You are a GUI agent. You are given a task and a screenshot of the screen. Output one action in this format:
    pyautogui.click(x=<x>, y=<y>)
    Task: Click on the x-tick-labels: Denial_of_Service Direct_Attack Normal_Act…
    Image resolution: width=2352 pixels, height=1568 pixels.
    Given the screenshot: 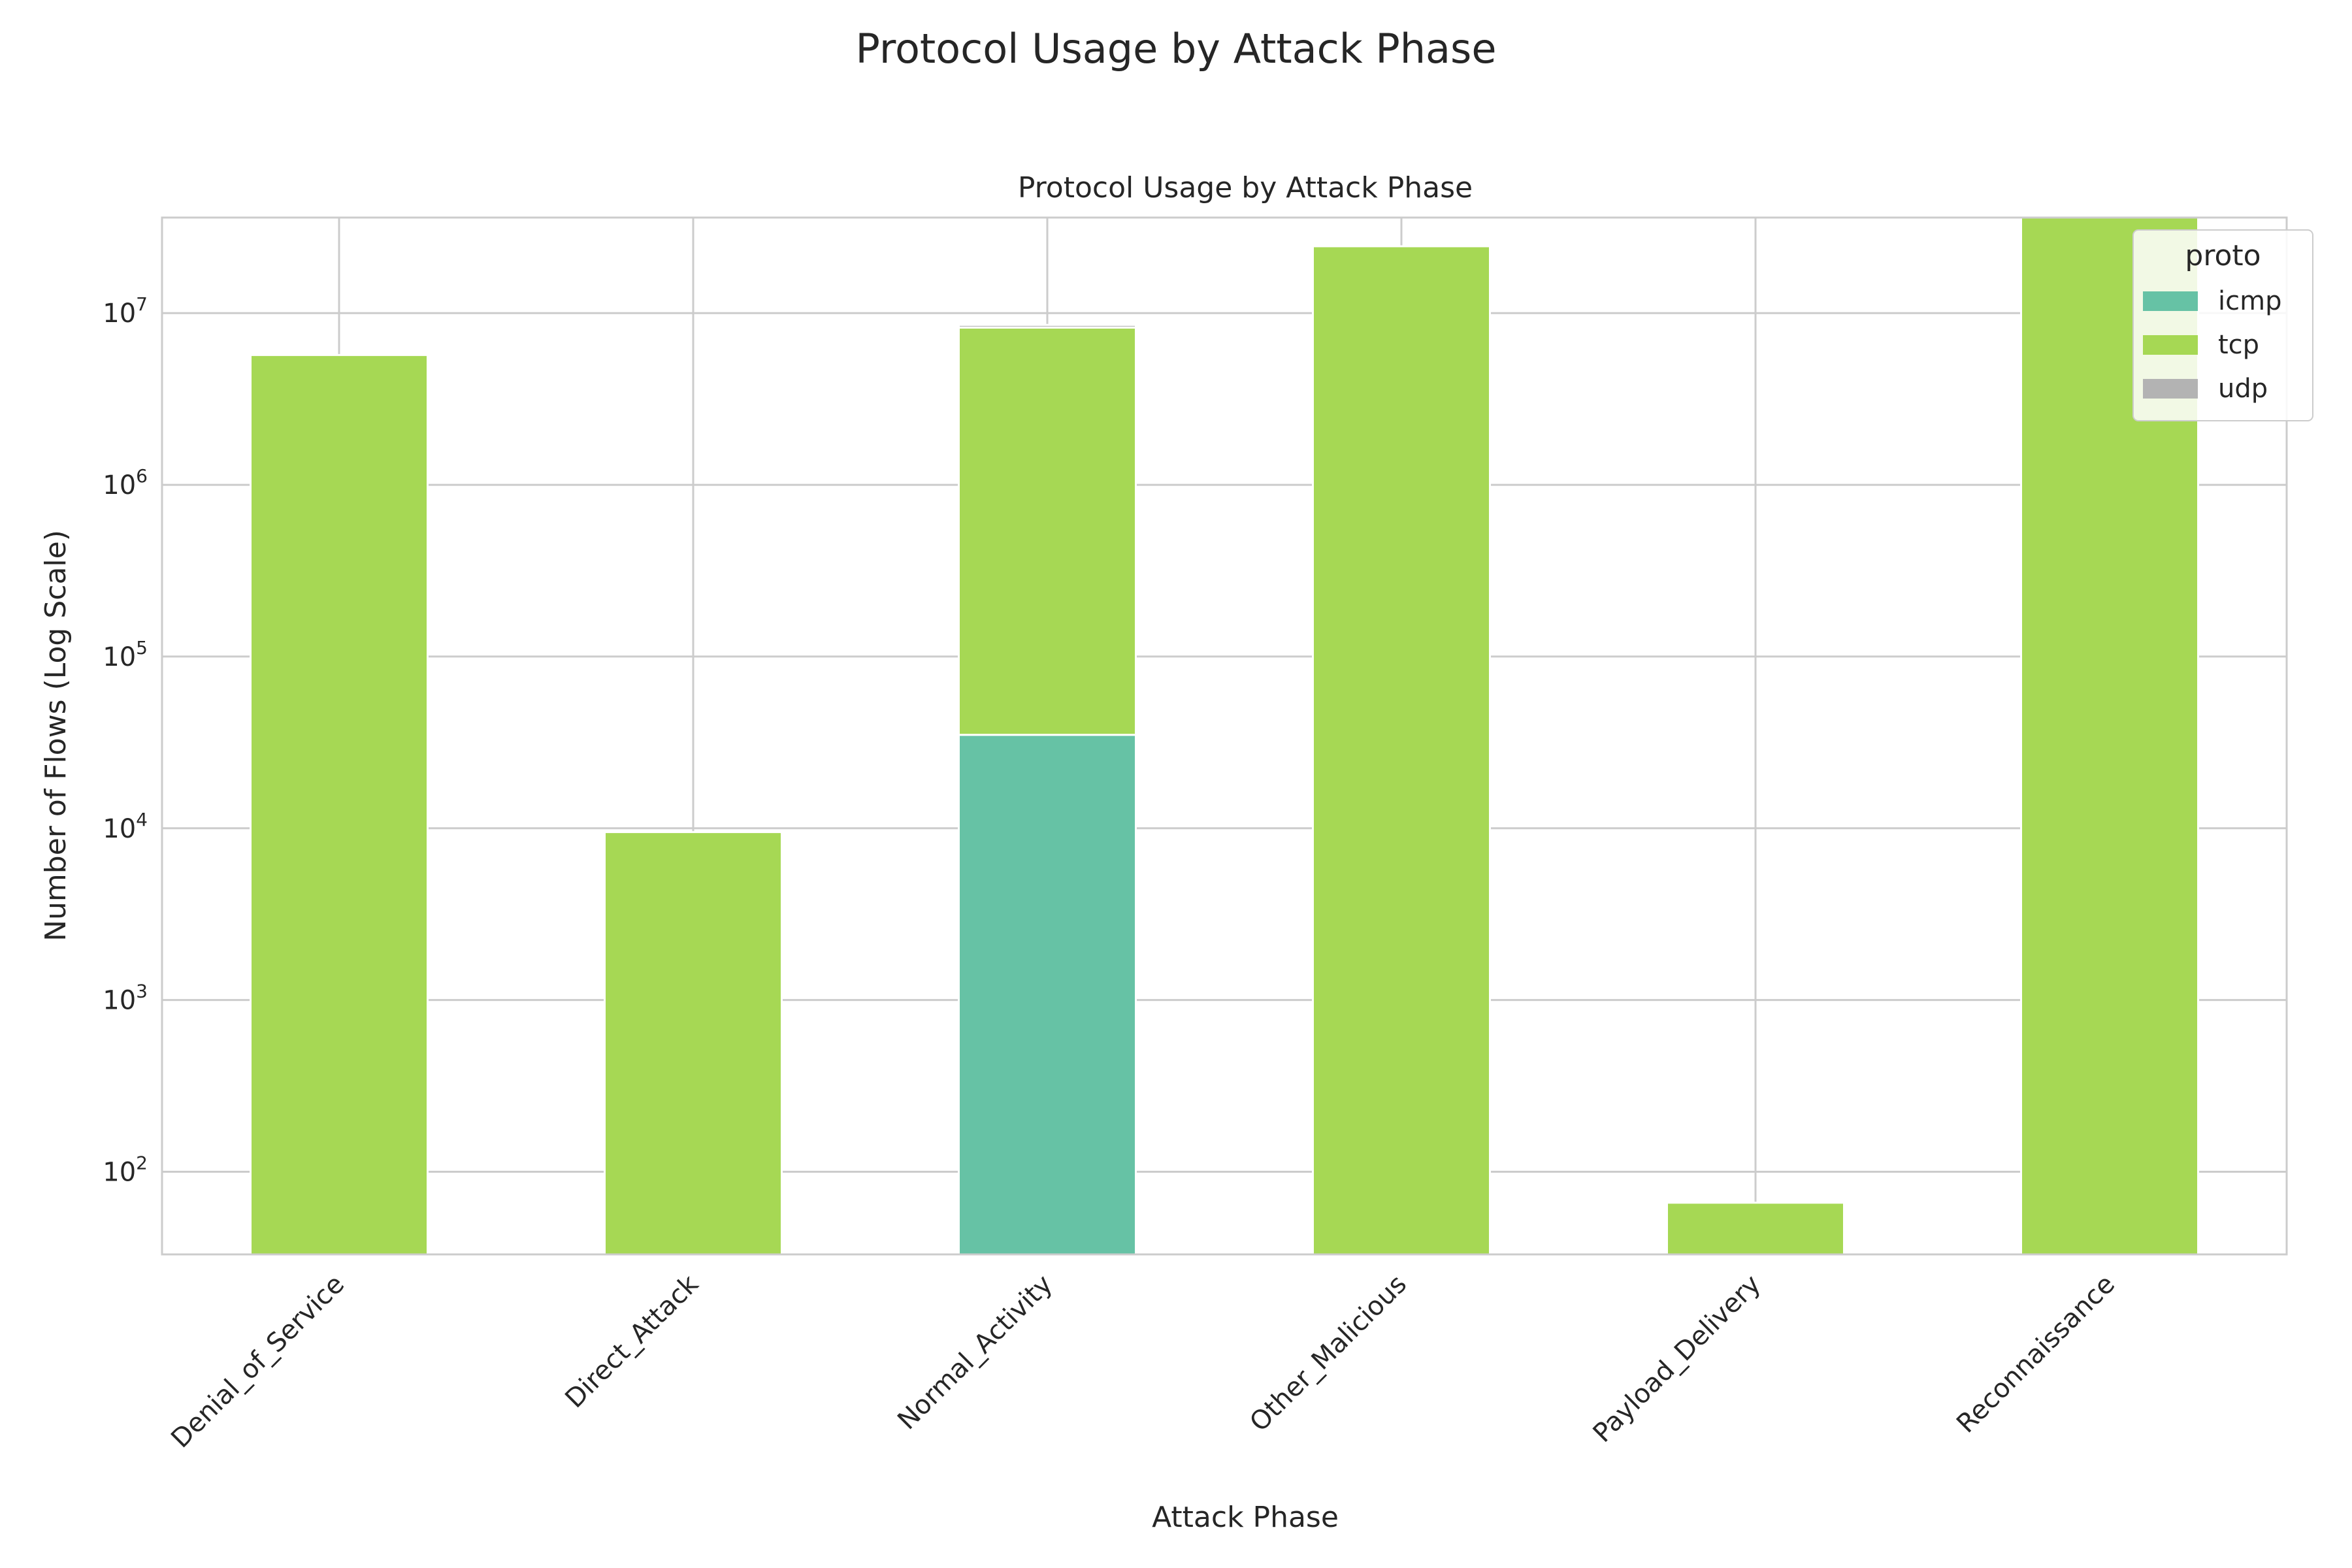 What is the action you would take?
    pyautogui.click(x=1143, y=1361)
    